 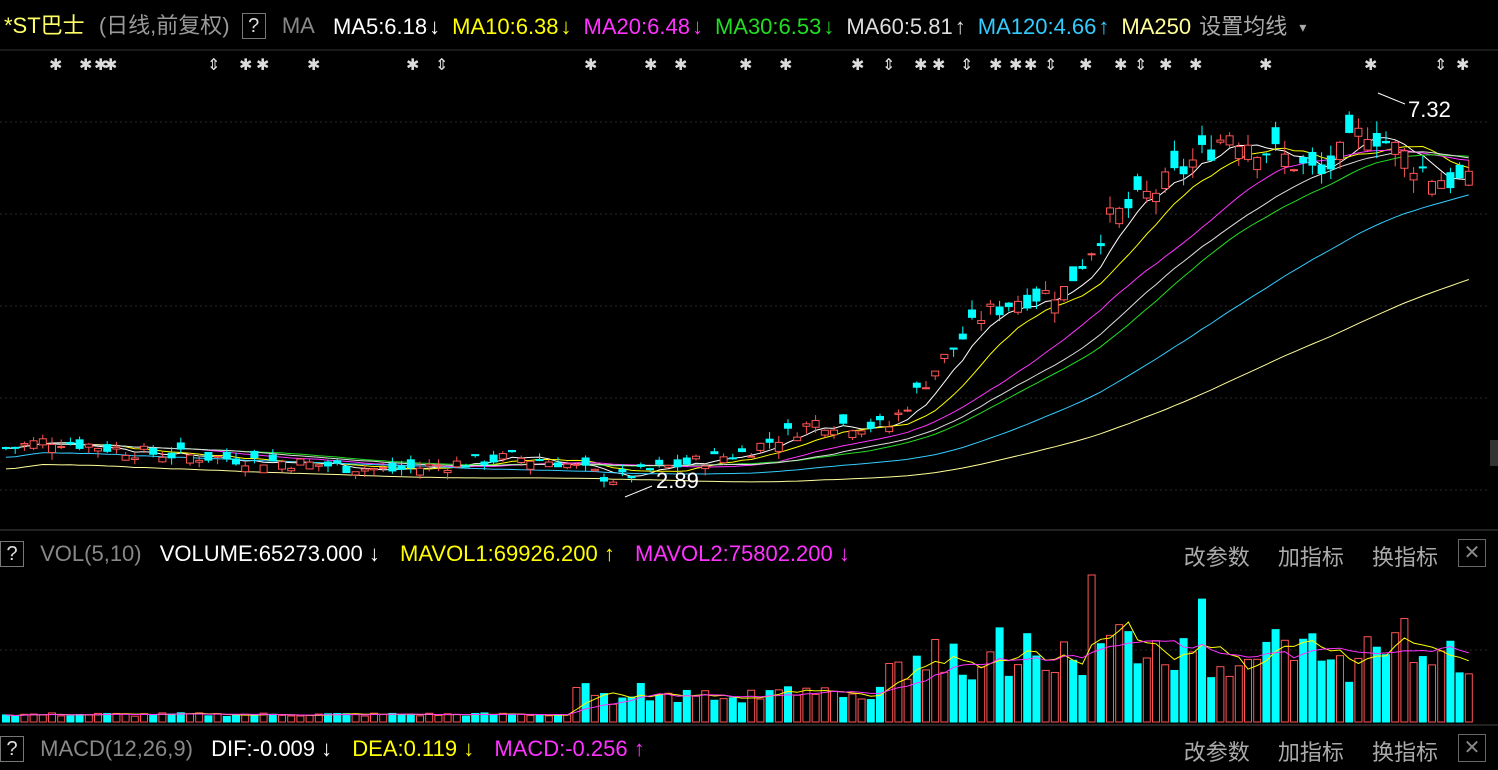 I want to click on macd-value: MACD:-0.256, so click(x=561, y=749).